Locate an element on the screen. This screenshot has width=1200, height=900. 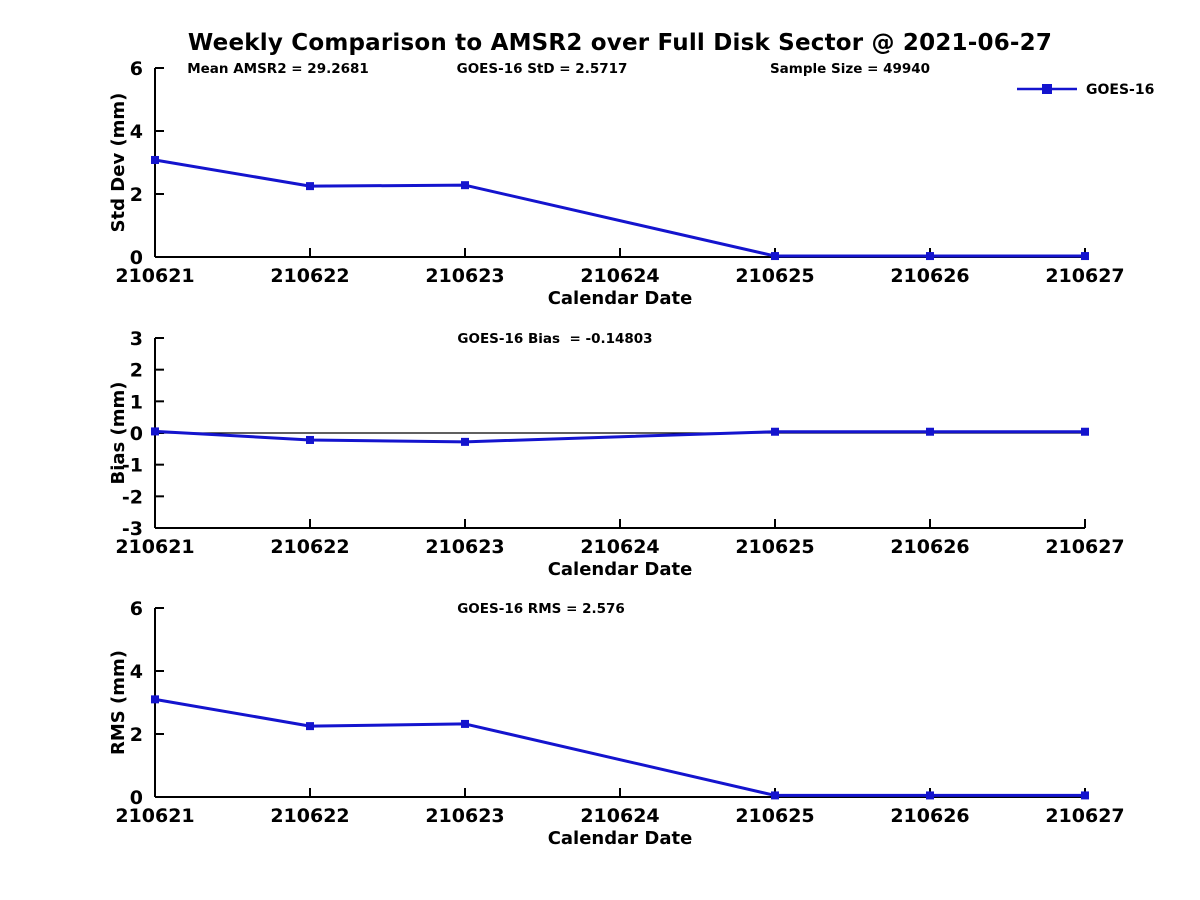
panel-annotation: GOES-16 StD = 2.5717 is located at coordinates (542, 69).